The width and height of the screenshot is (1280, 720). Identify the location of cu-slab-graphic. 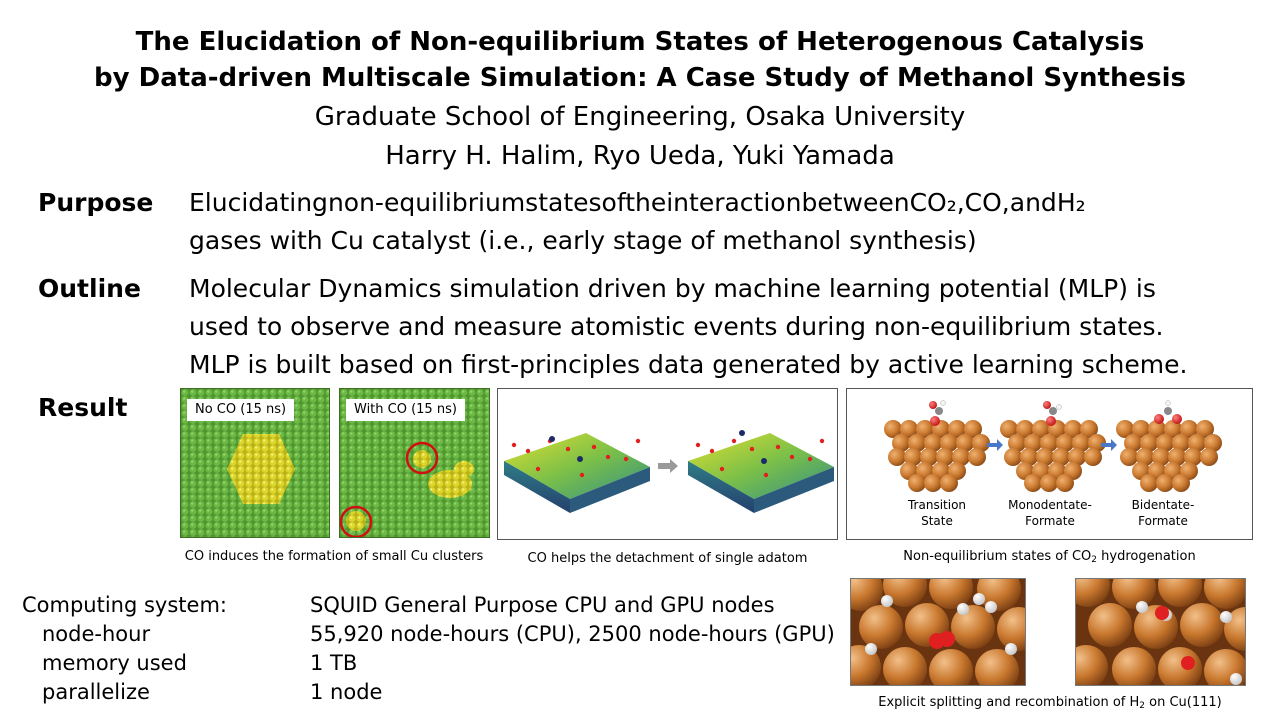
(669, 471).